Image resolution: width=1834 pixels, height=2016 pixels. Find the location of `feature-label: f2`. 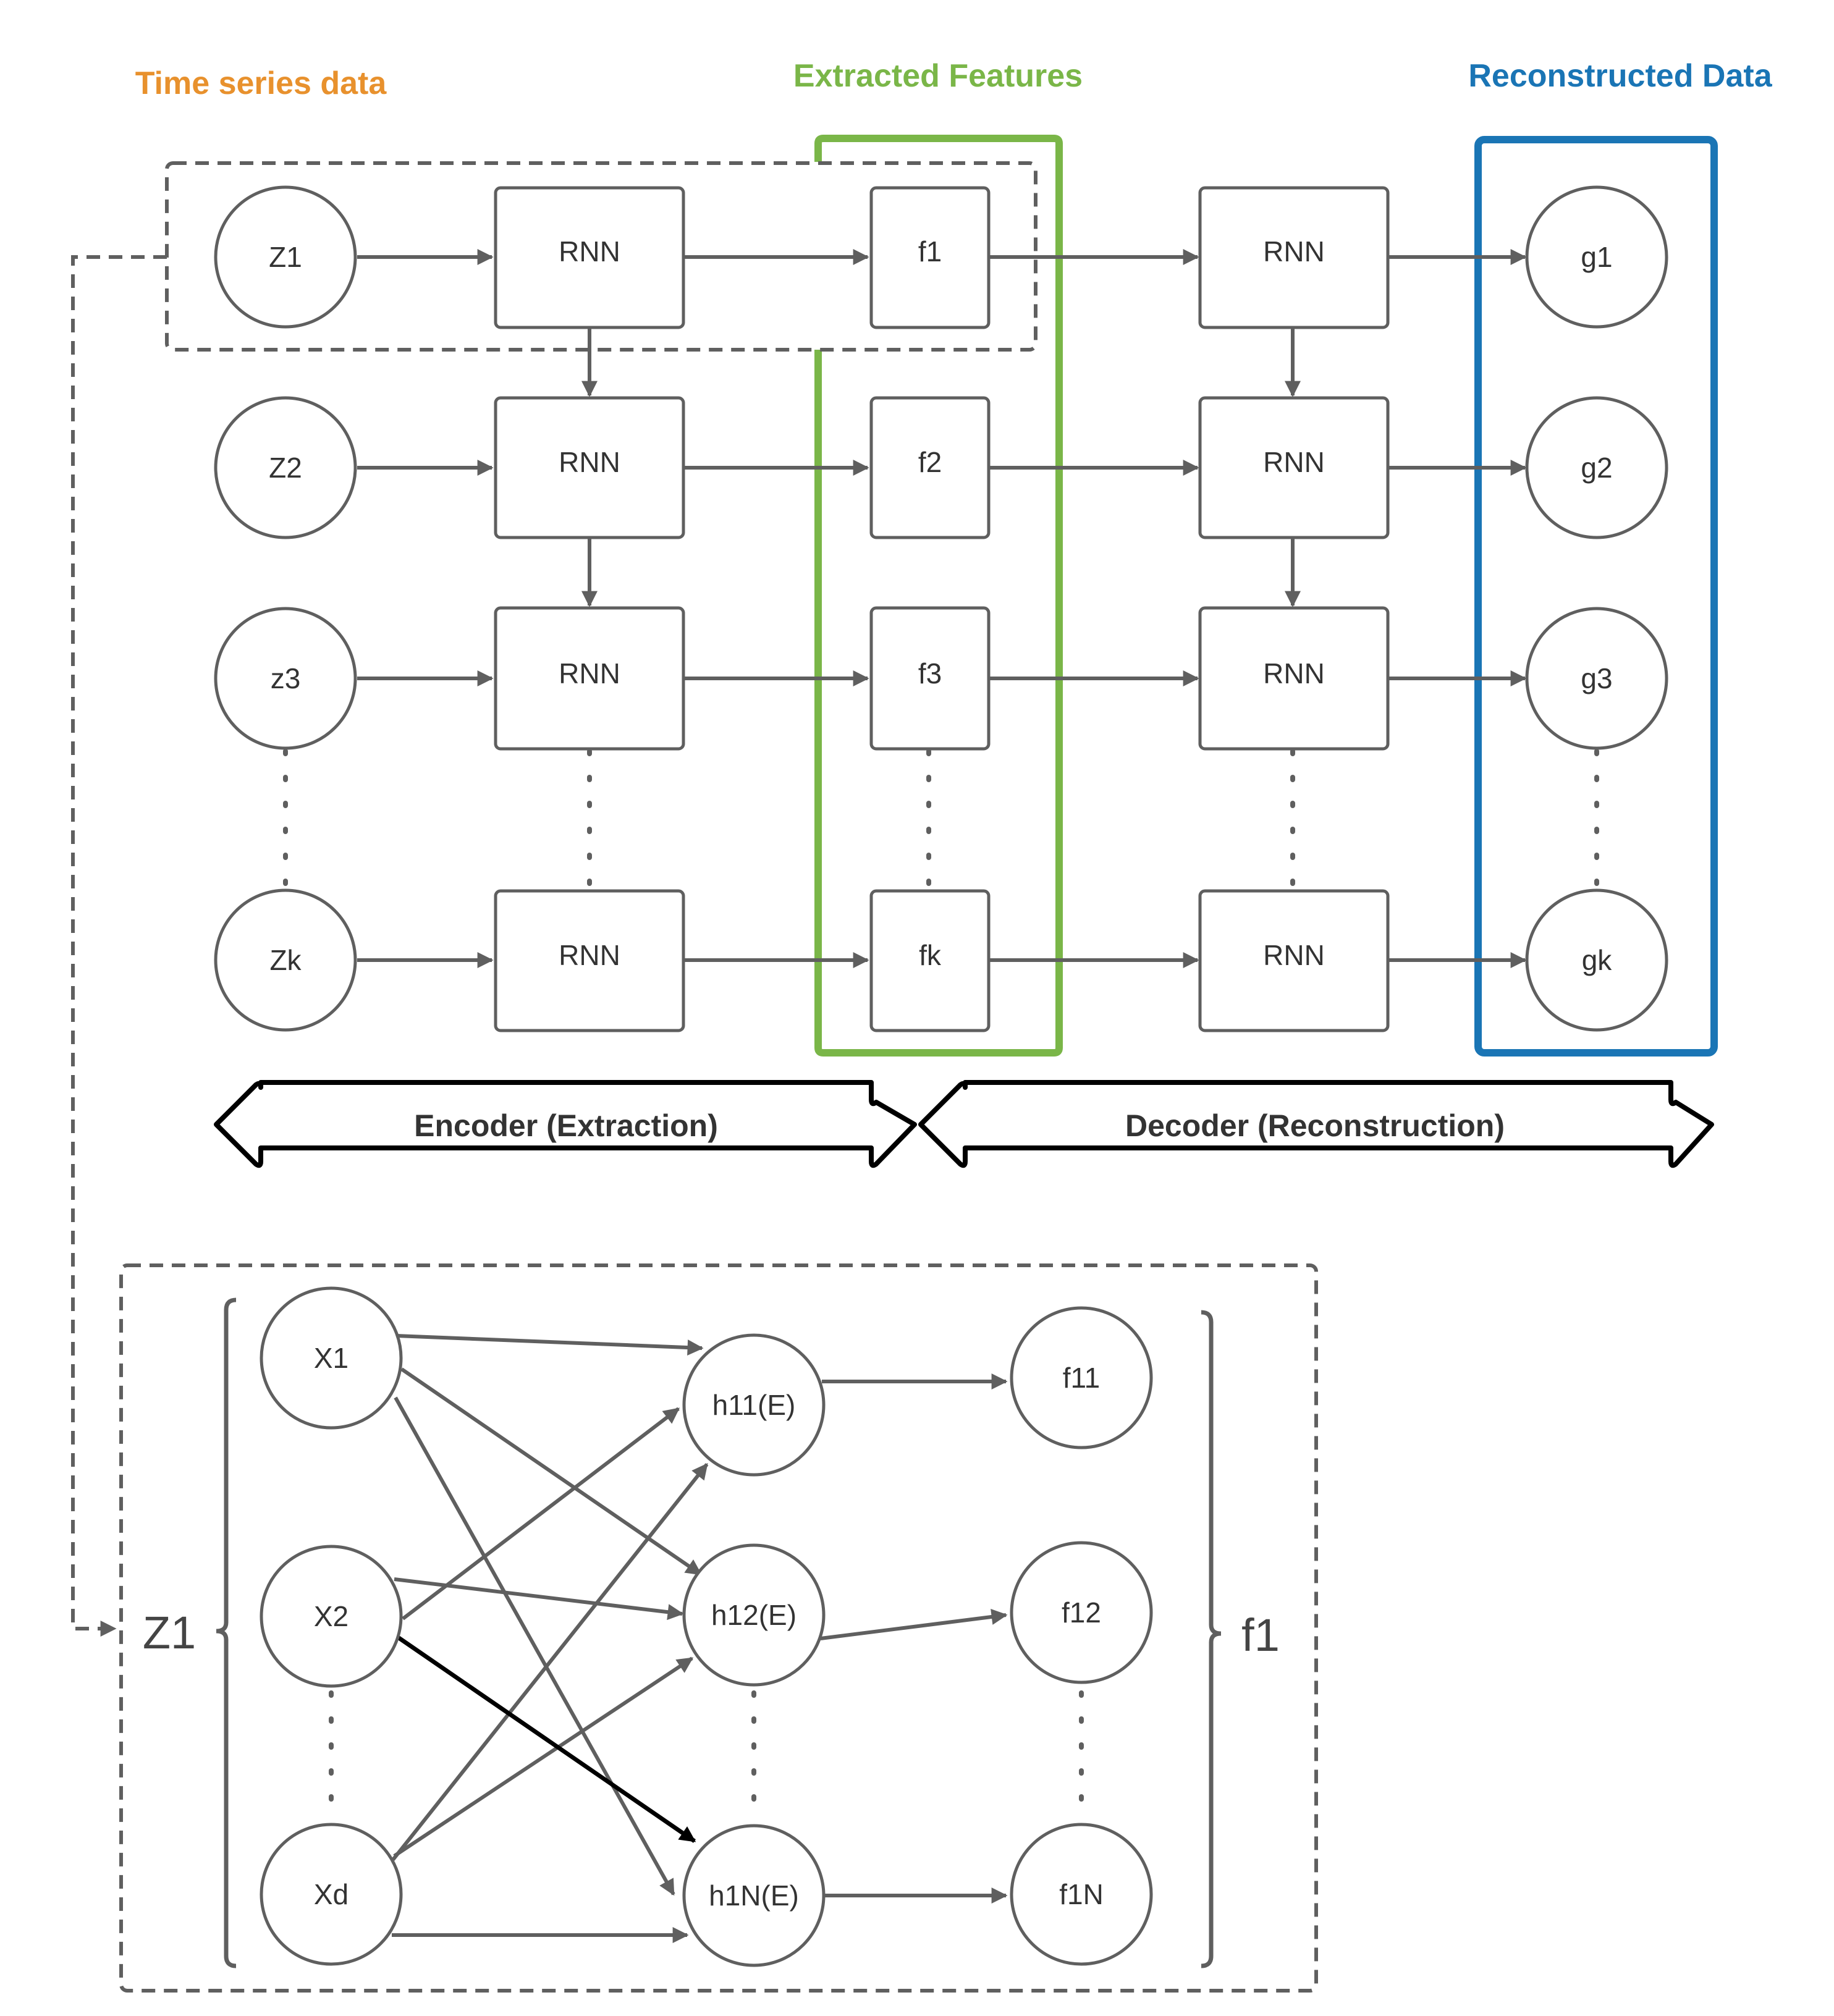

feature-label: f2 is located at coordinates (930, 462).